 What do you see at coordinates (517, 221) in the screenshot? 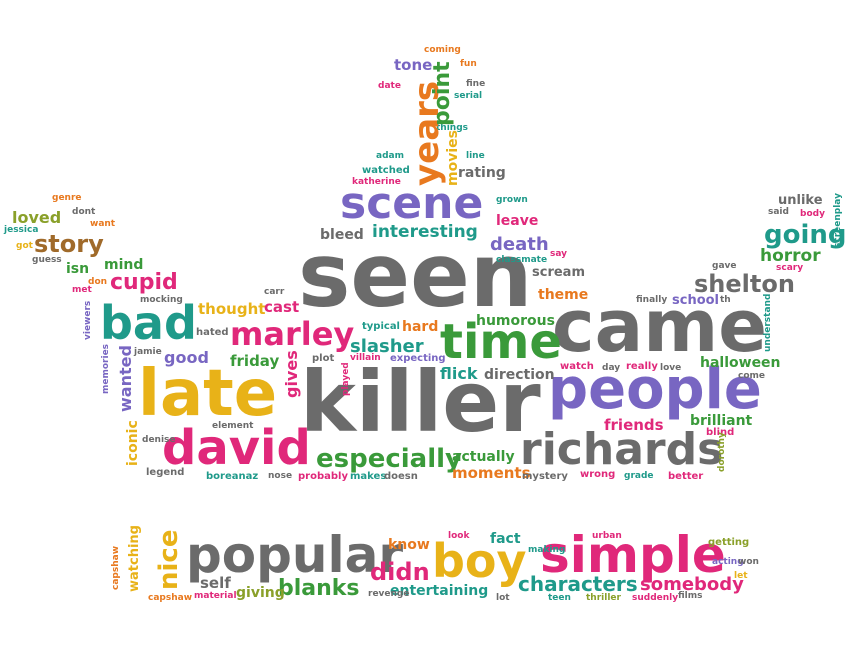
I see `word-leave: leave` at bounding box center [517, 221].